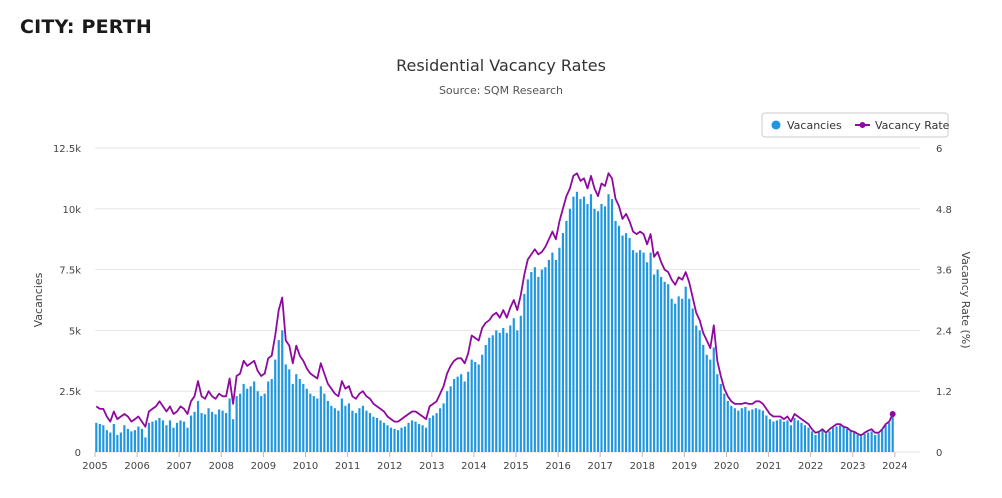  Describe the element at coordinates (501, 90) in the screenshot. I see `chart-subtitle: Source: SQM Research` at that location.